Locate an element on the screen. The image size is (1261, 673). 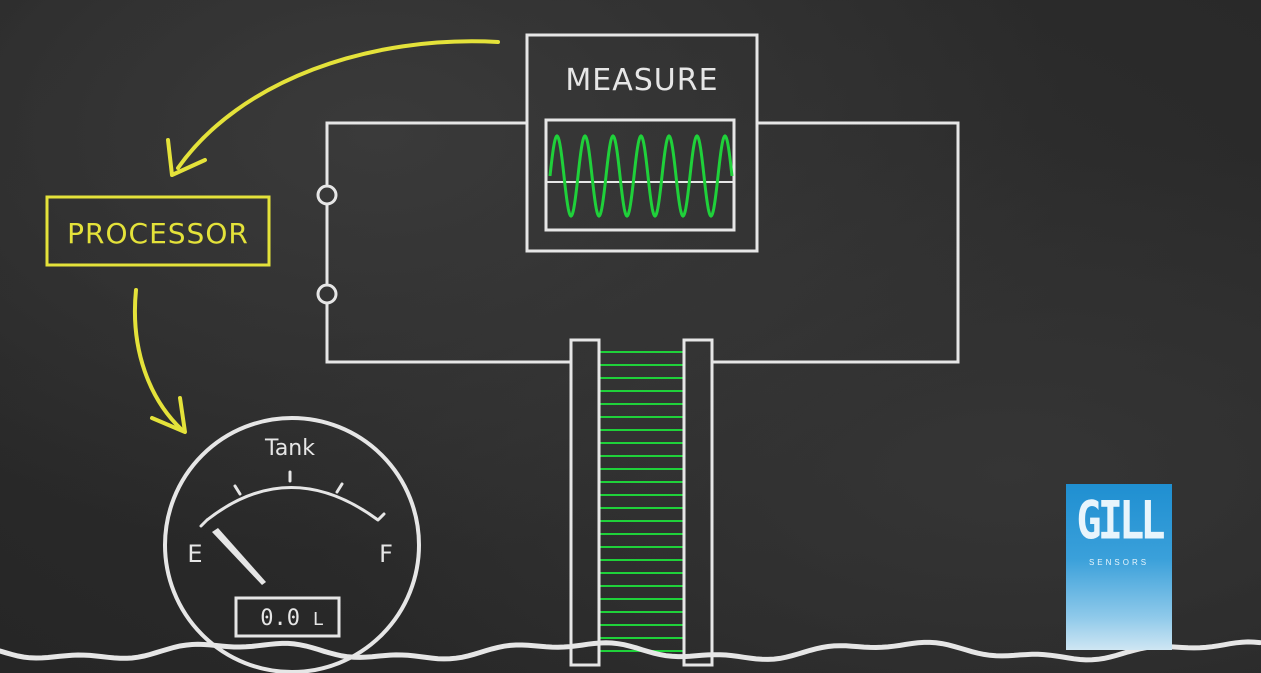
logo-brand: GILL is located at coordinates (1120, 520).